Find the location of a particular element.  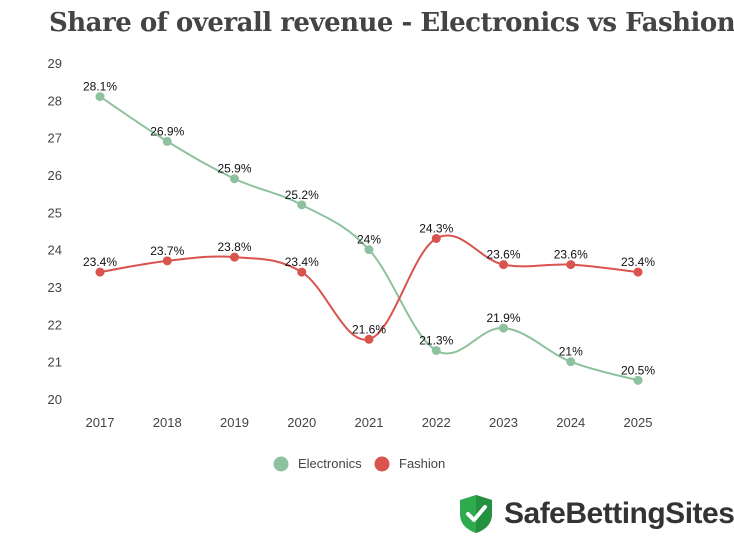

x-tick-label: 2024 is located at coordinates (570, 422).